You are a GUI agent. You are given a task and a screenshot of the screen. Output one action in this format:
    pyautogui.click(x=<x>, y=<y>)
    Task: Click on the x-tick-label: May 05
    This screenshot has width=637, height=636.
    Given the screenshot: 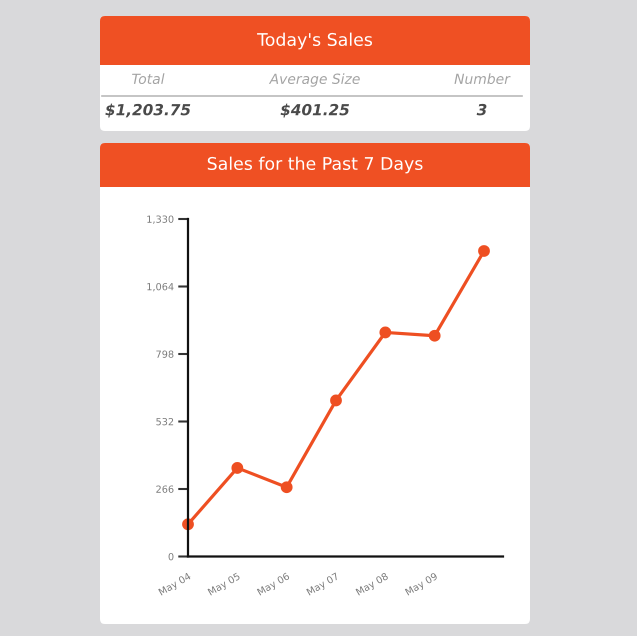 What is the action you would take?
    pyautogui.click(x=224, y=585)
    